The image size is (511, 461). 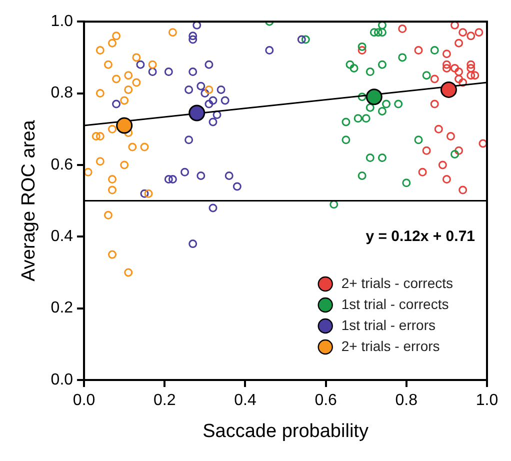 I want to click on x-tick-label: 0.0, so click(x=84, y=401).